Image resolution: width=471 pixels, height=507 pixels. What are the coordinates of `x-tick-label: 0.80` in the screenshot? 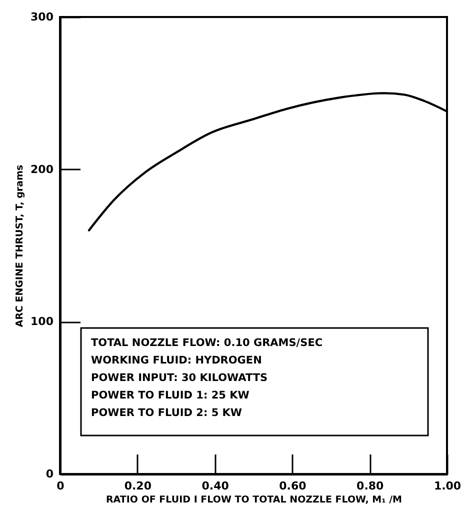 It's located at (370, 486).